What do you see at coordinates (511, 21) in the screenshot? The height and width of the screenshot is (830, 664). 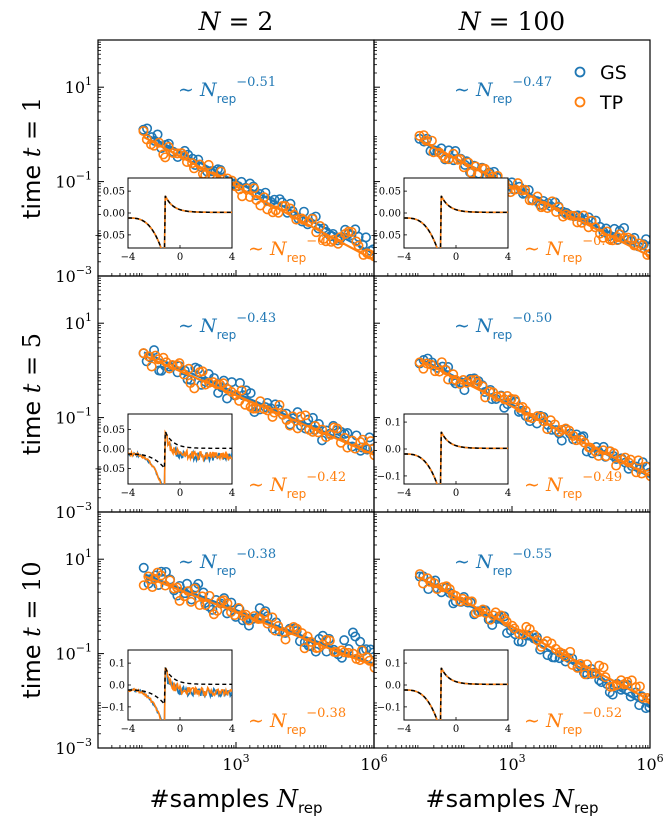 I see `column-title: N = 100` at bounding box center [511, 21].